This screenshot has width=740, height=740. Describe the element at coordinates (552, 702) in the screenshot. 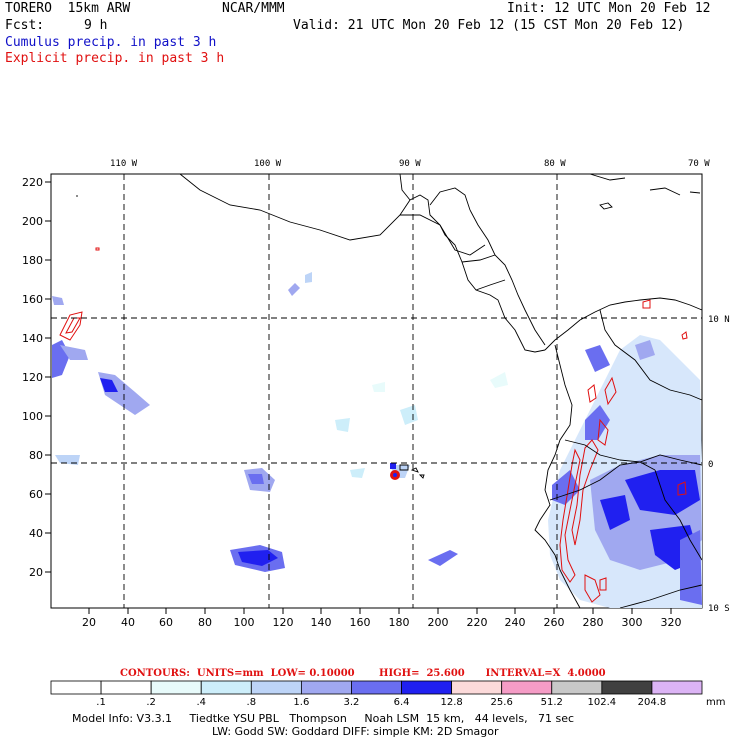

I see `legend-boundary-label: 51.2` at that location.